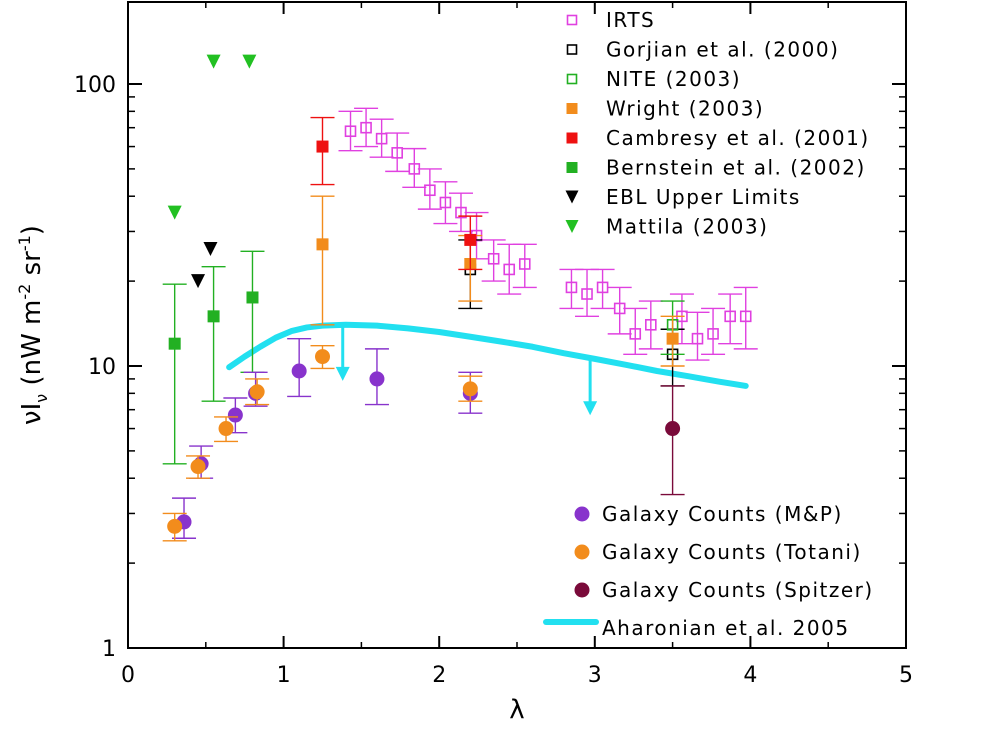  I want to click on series-bernstein-et-al-2002-, so click(213, 357).